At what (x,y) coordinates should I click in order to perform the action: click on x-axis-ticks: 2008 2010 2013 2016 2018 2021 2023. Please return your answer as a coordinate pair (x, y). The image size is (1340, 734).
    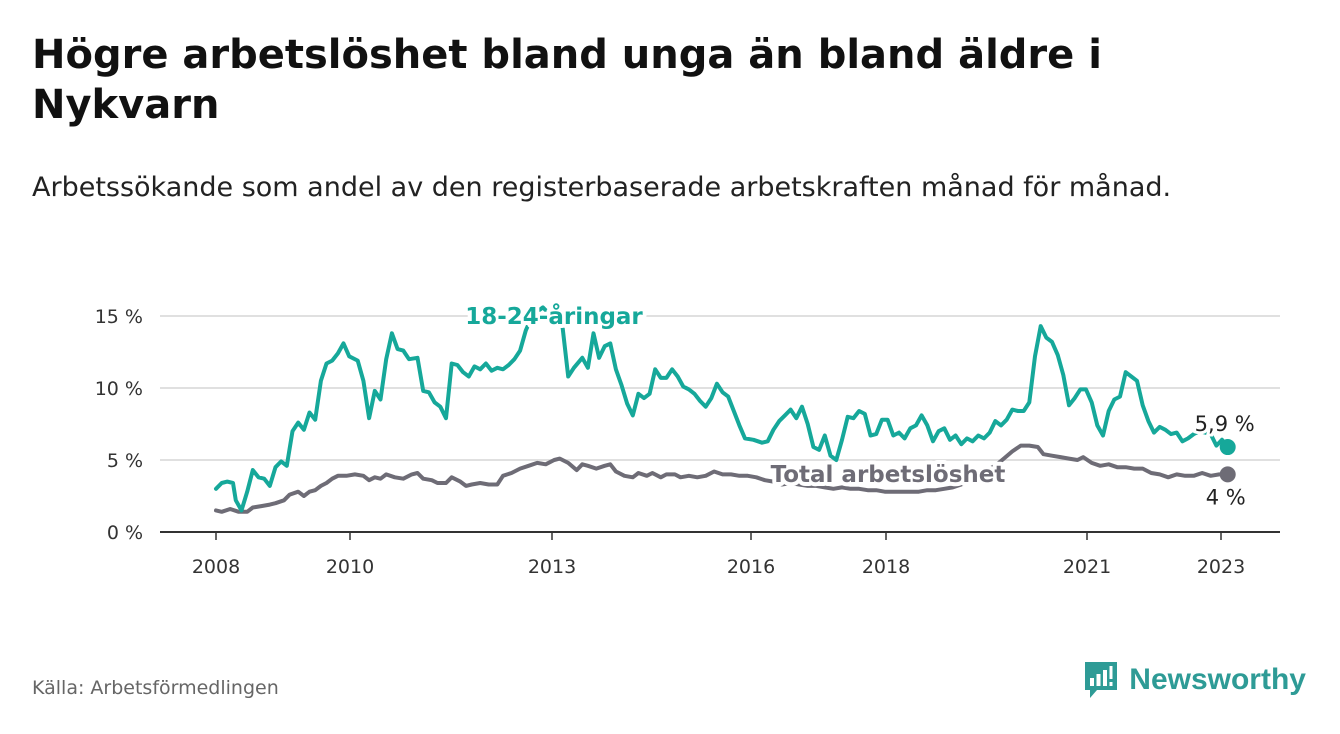
    Looking at the image, I should click on (718, 555).